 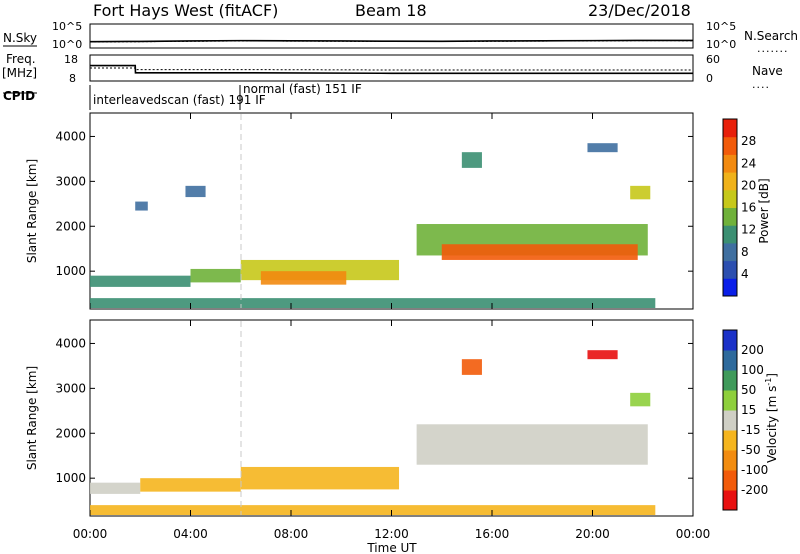 I want to click on freq-right-tick-bottom: 0, so click(x=709, y=78).